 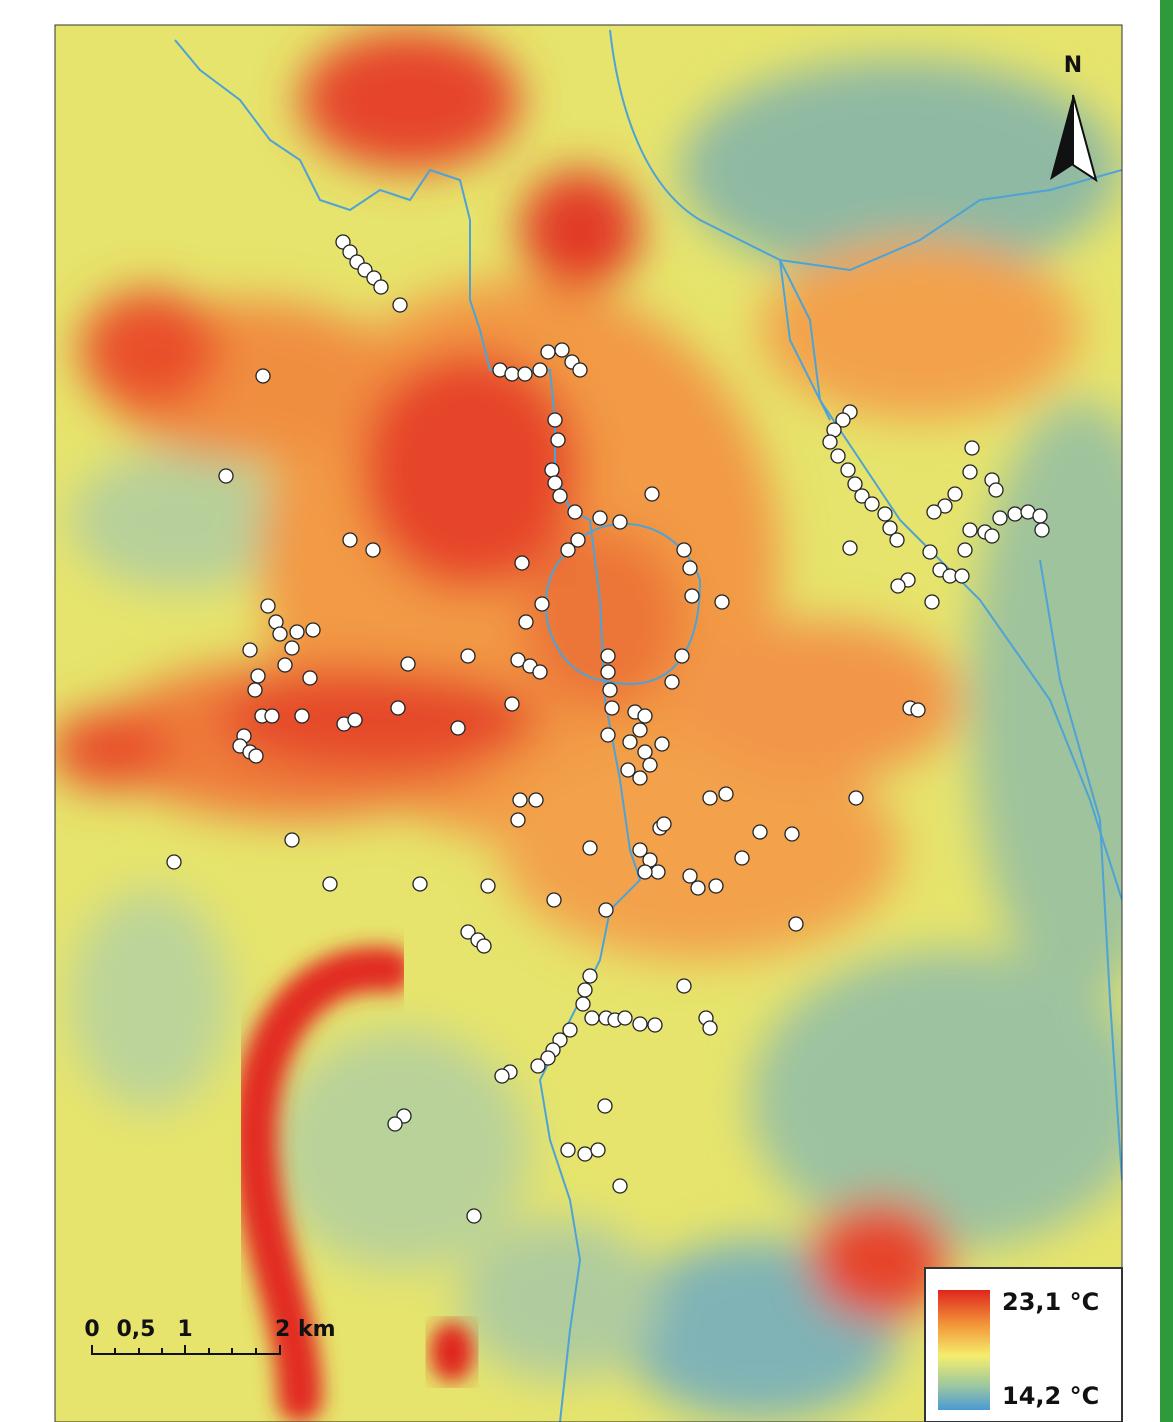 I want to click on scale-label: 0, so click(x=91, y=1329).